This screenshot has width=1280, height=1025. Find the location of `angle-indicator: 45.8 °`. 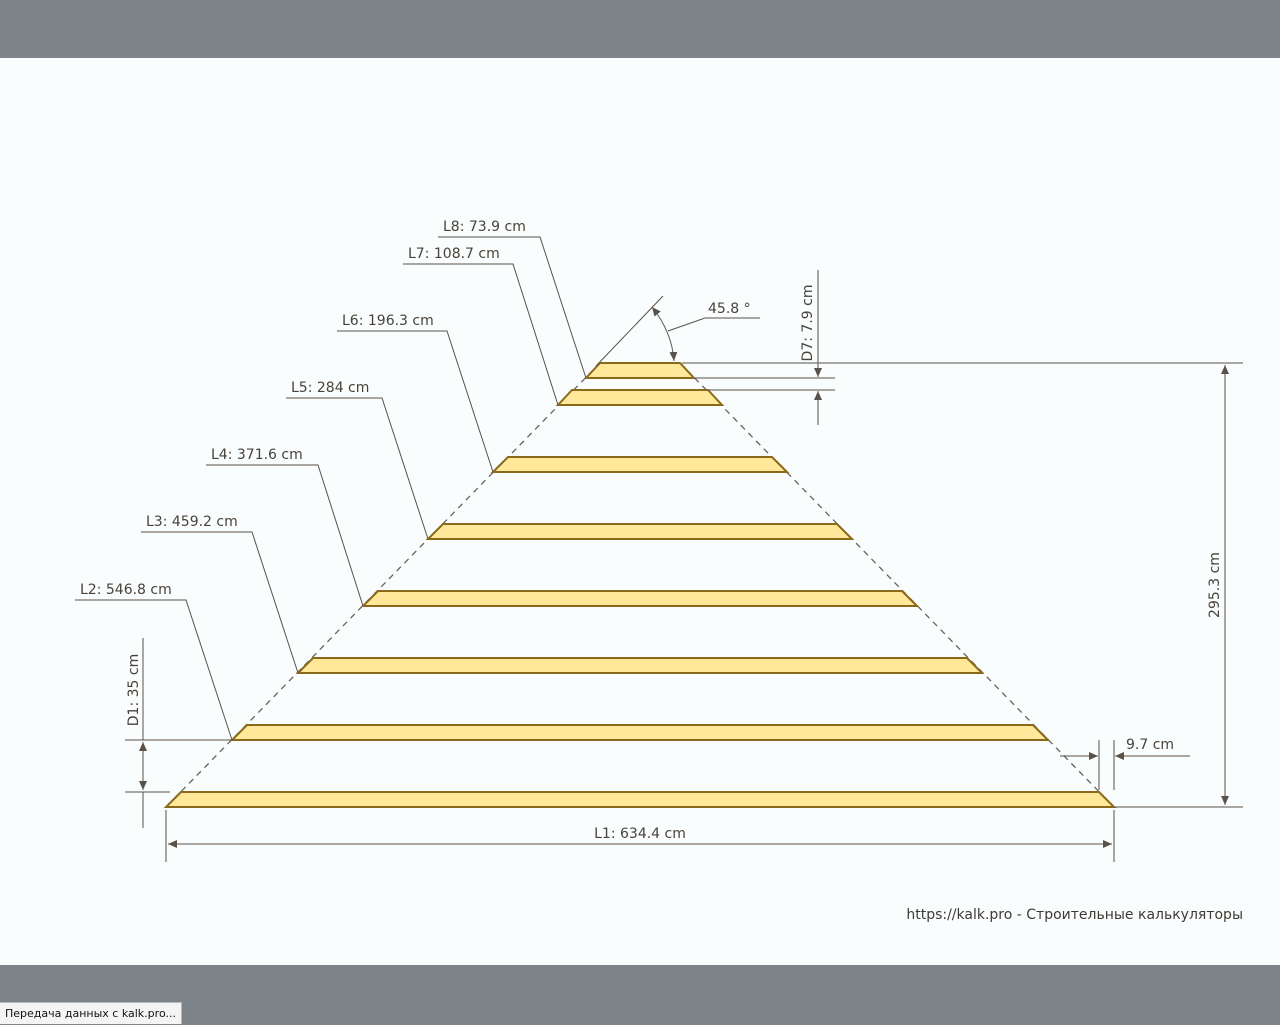

angle-indicator: 45.8 ° is located at coordinates (677, 331).